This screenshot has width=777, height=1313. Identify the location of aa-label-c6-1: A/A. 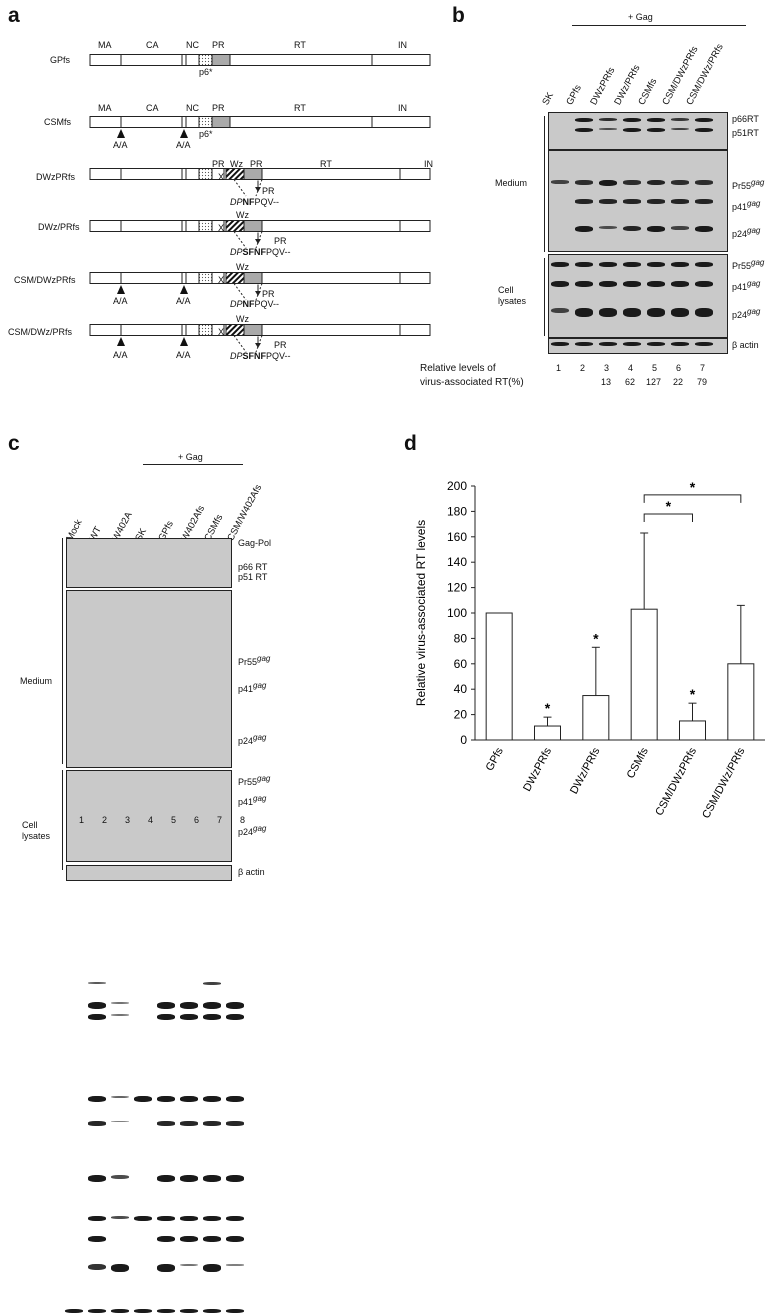
(120, 355).